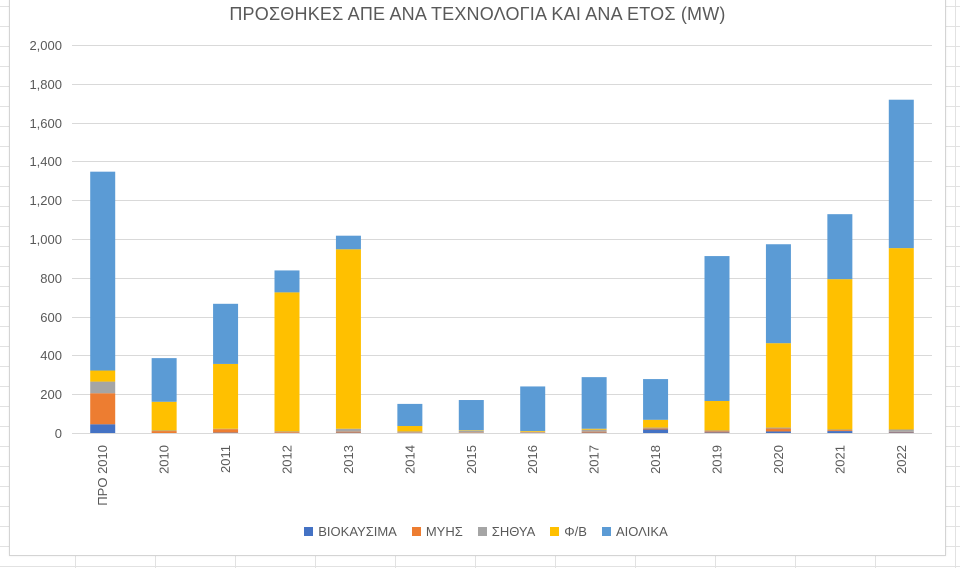 The width and height of the screenshot is (960, 568). Describe the element at coordinates (225, 459) in the screenshot. I see `x-tick-label: 2011` at that location.